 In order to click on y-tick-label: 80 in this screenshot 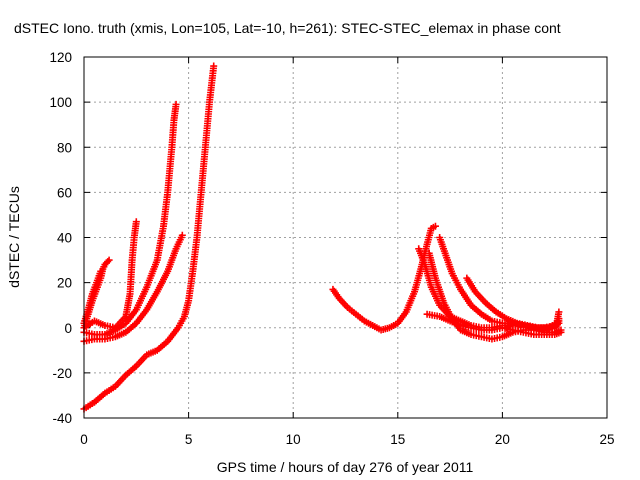, I will do `click(64, 147)`.